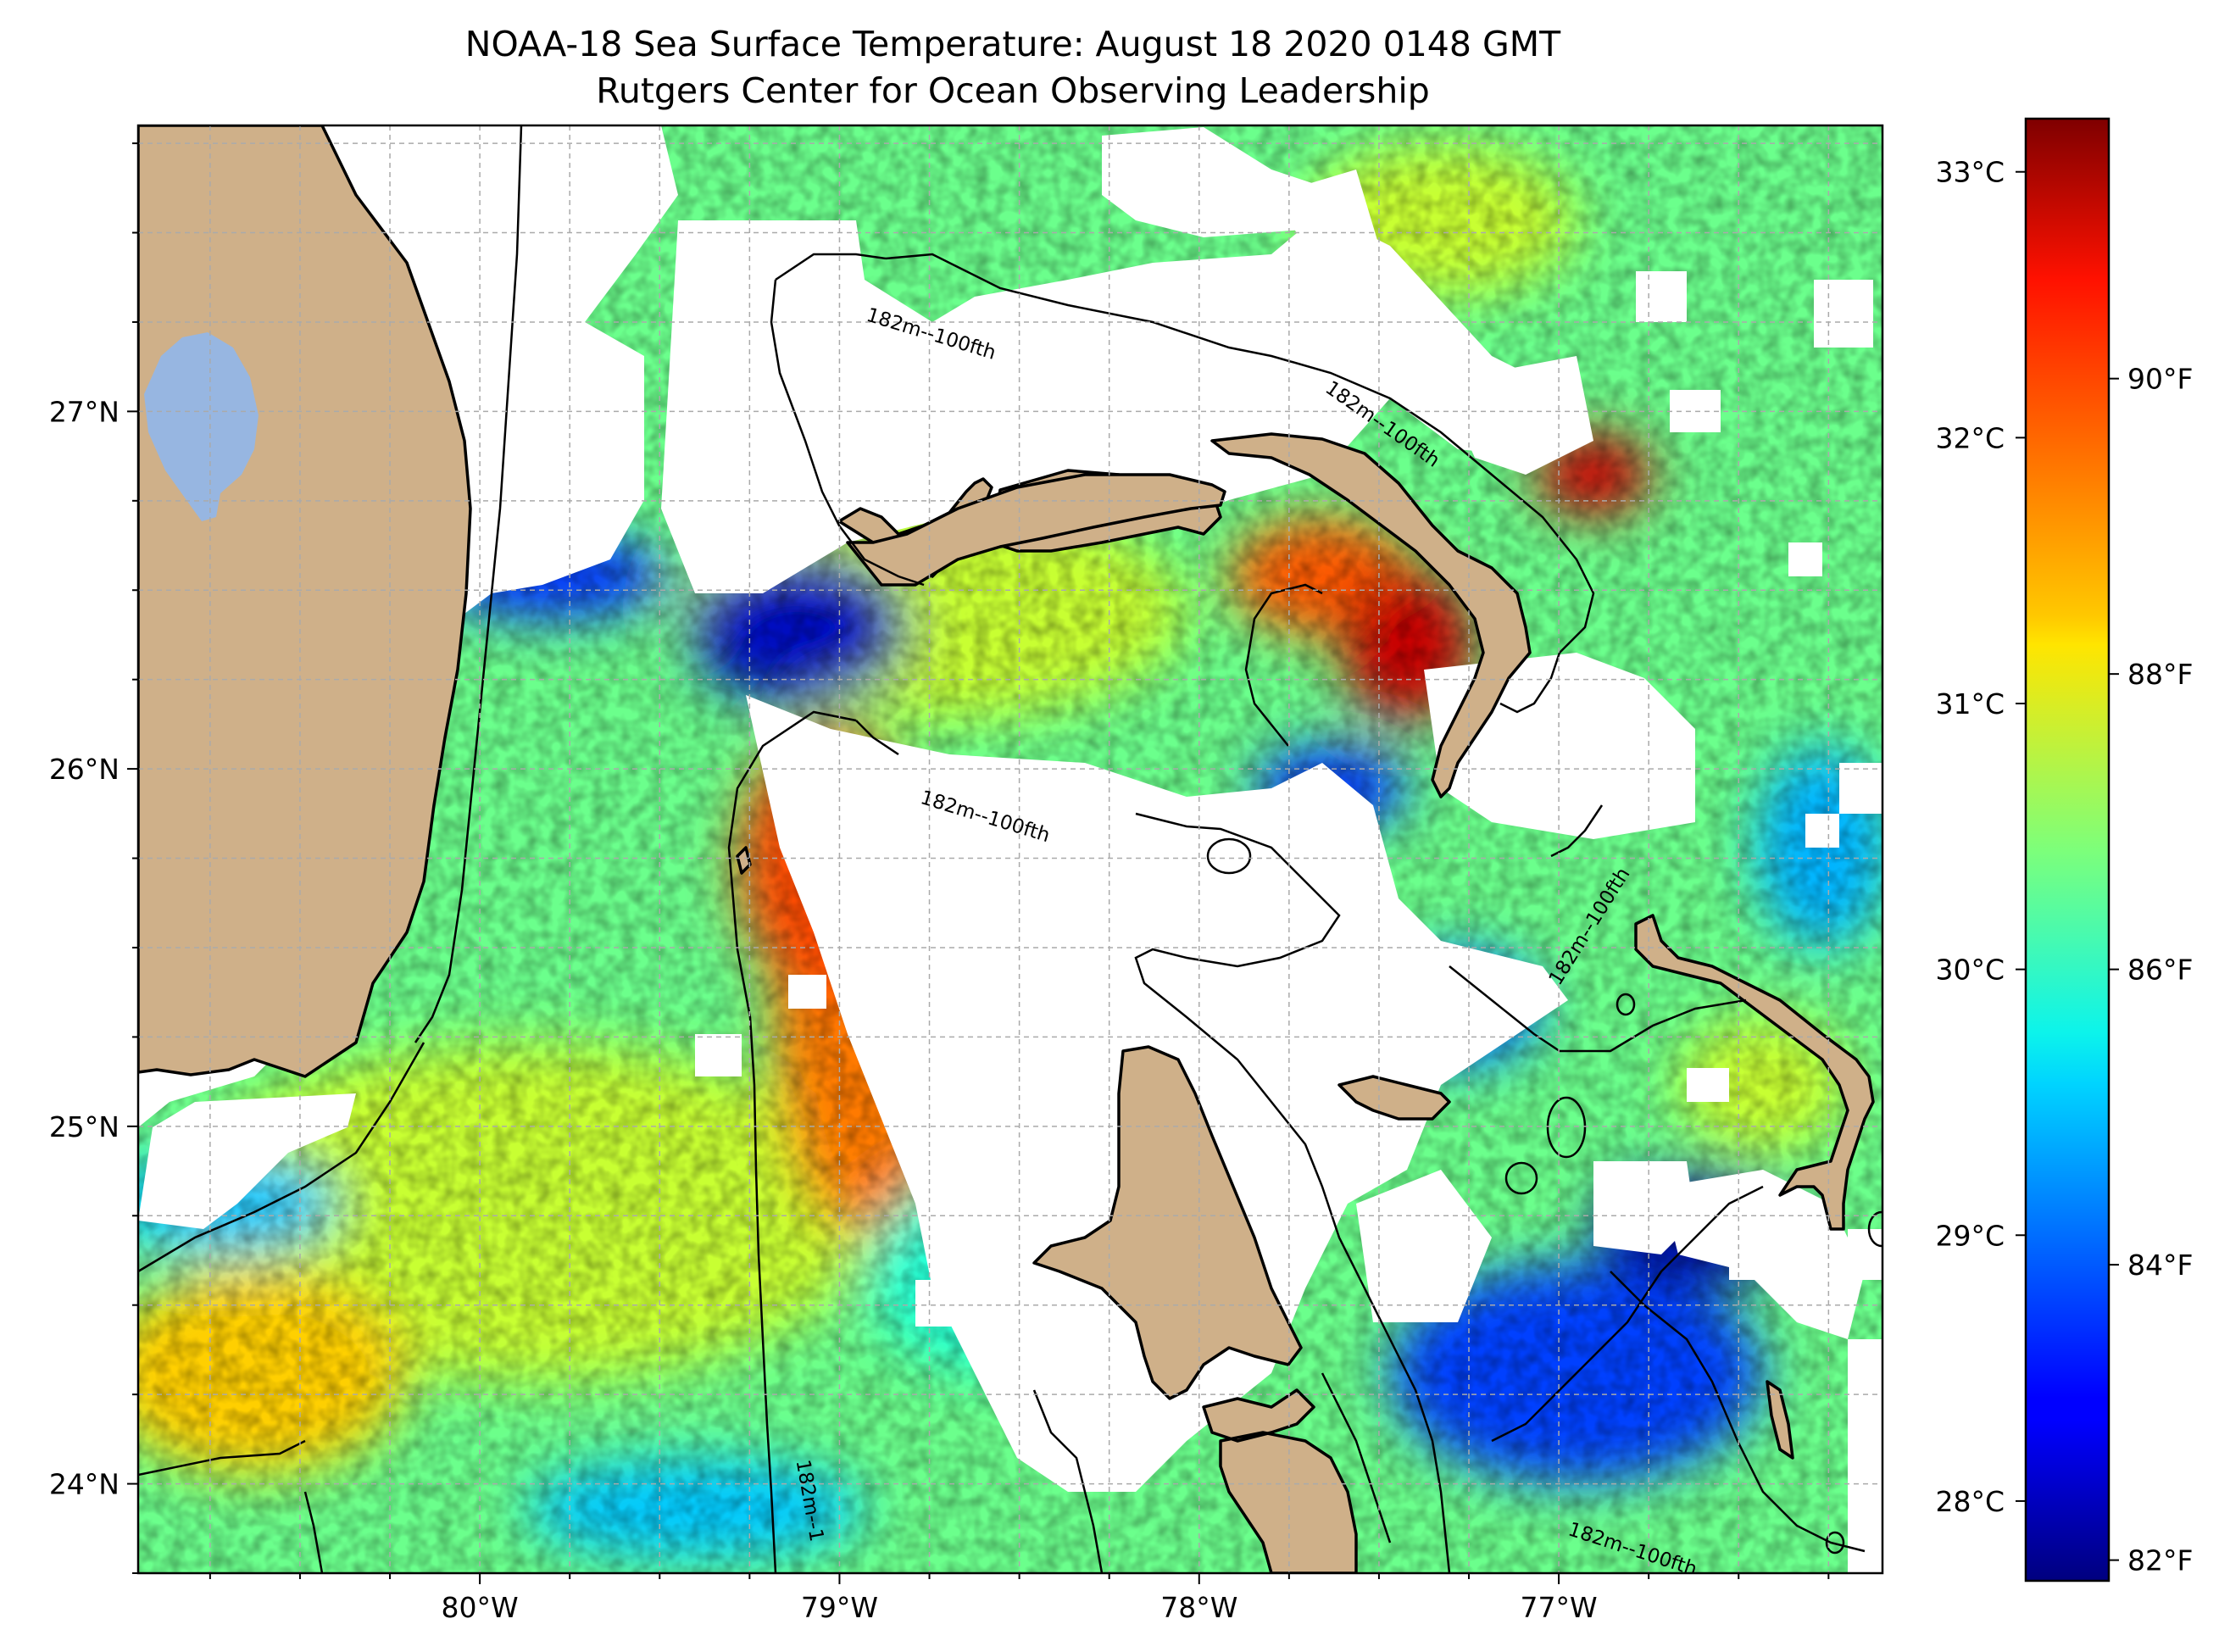  I want to click on celsius-tick-label: 30°C, so click(1970, 970).